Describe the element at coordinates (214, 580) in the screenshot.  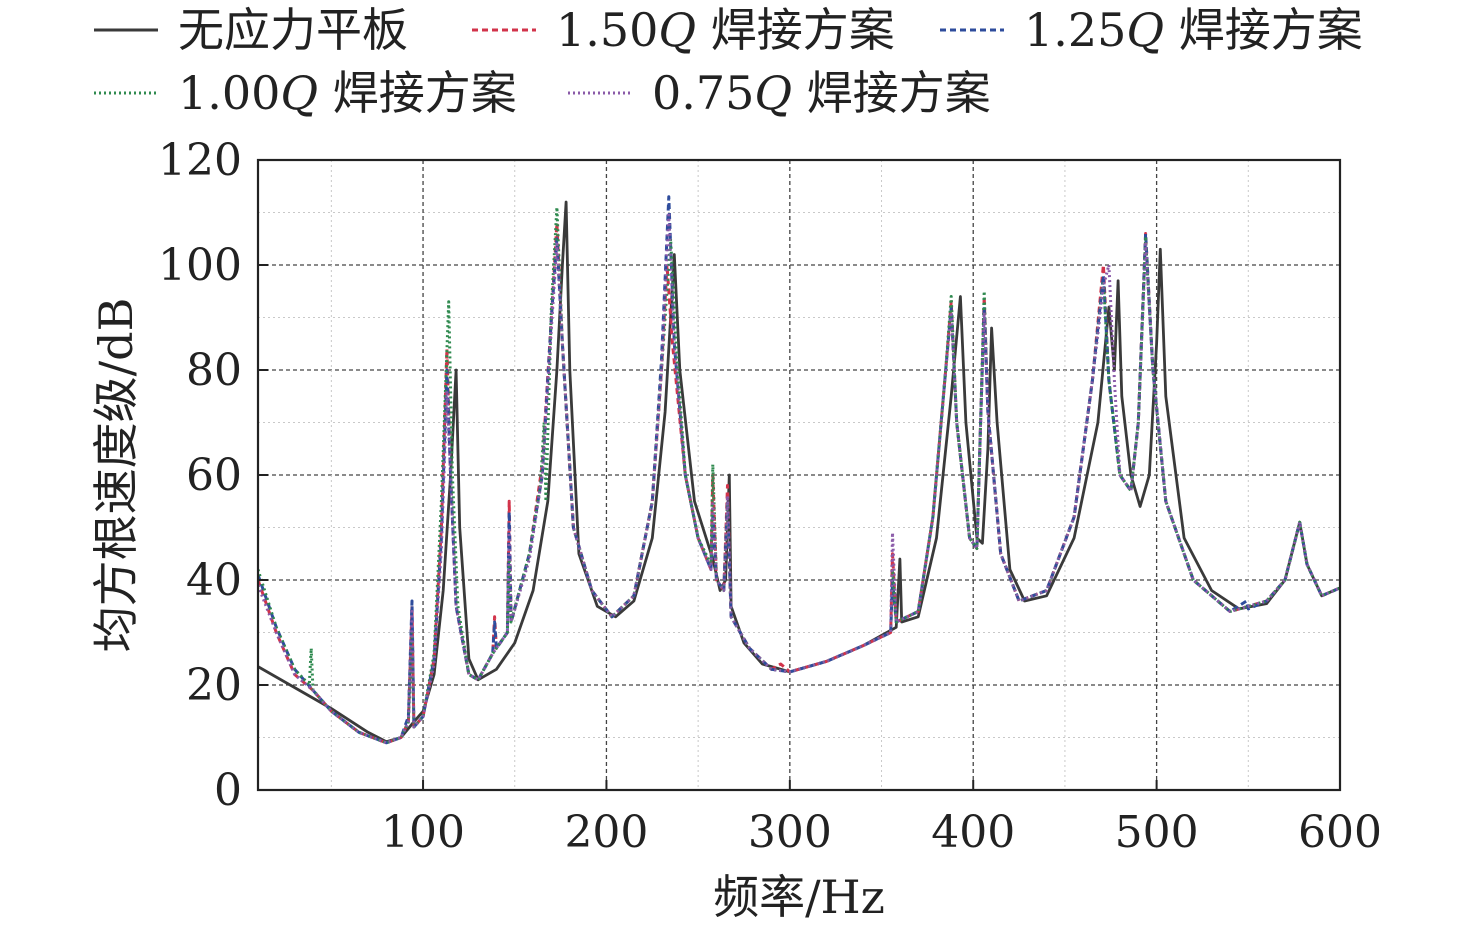
I see `y-tick-label: 40` at that location.